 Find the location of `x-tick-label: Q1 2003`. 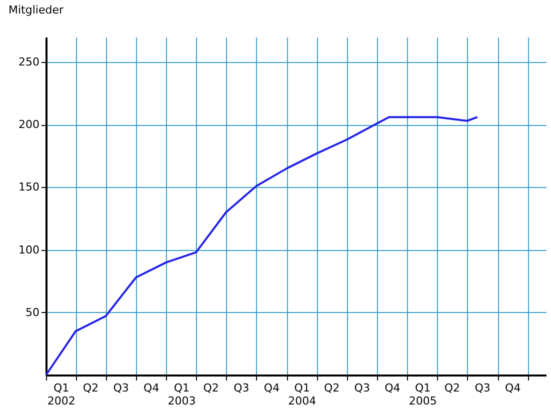

x-tick-label: Q1 2003 is located at coordinates (182, 395).